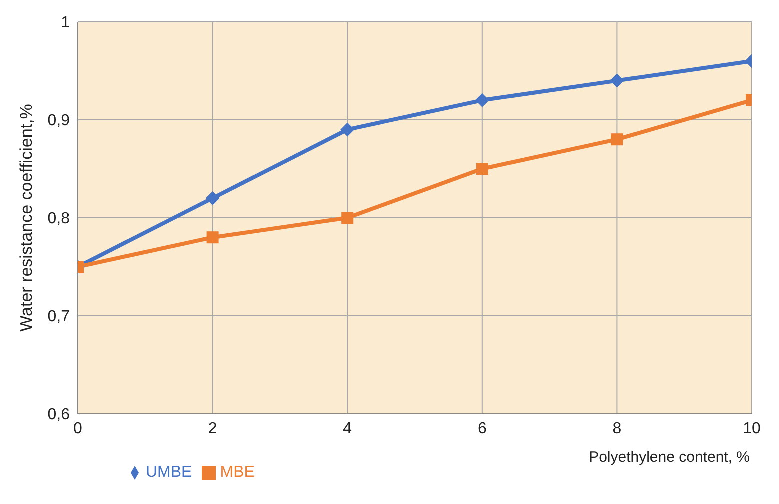 The height and width of the screenshot is (504, 779). I want to click on x-tick-label: 0, so click(78, 429).